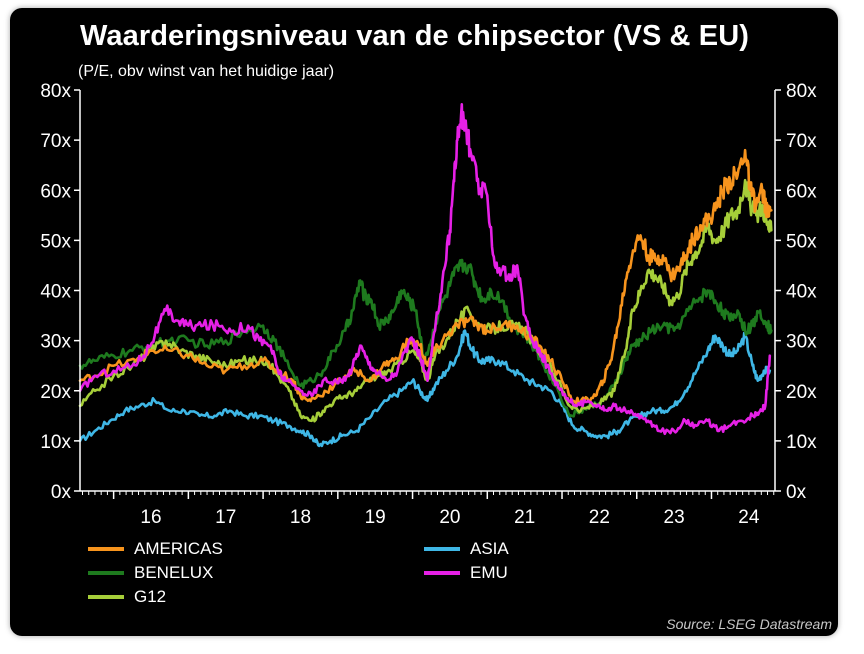  I want to click on legend-label: AMERICAS, so click(178, 548).